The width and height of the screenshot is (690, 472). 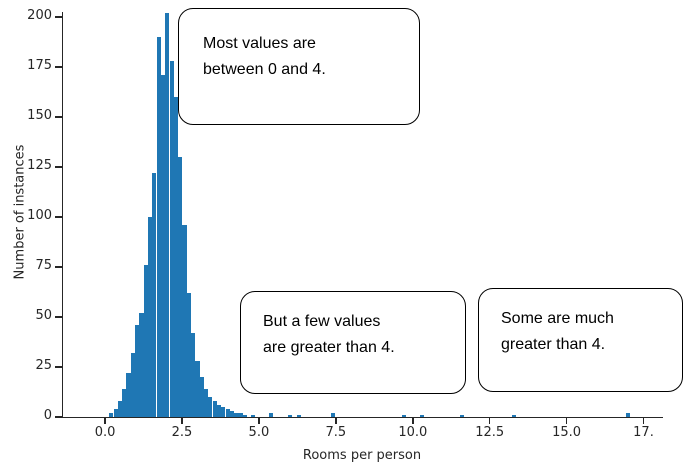 I want to click on annotation-few-values-text: But a few values are greater than 4., so click(x=329, y=334).